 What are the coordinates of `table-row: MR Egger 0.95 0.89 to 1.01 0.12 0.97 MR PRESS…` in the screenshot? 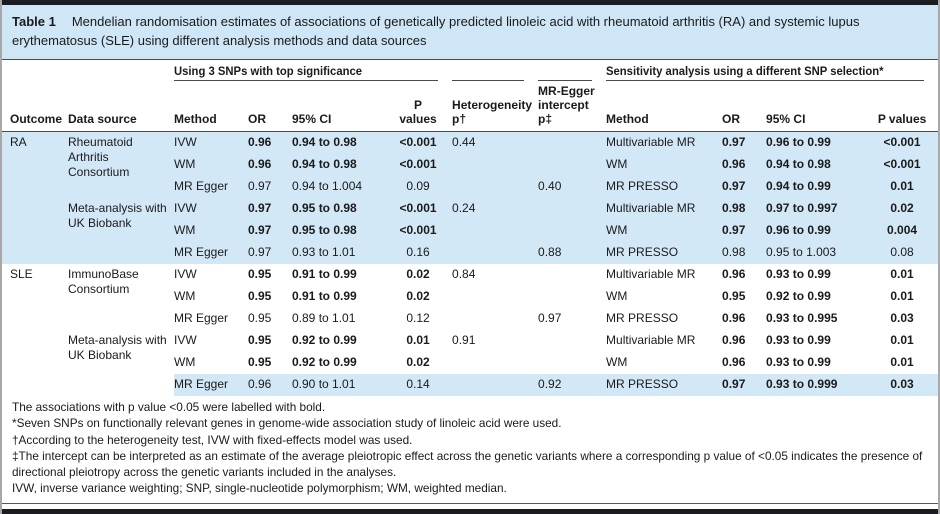 It's located at (470, 319).